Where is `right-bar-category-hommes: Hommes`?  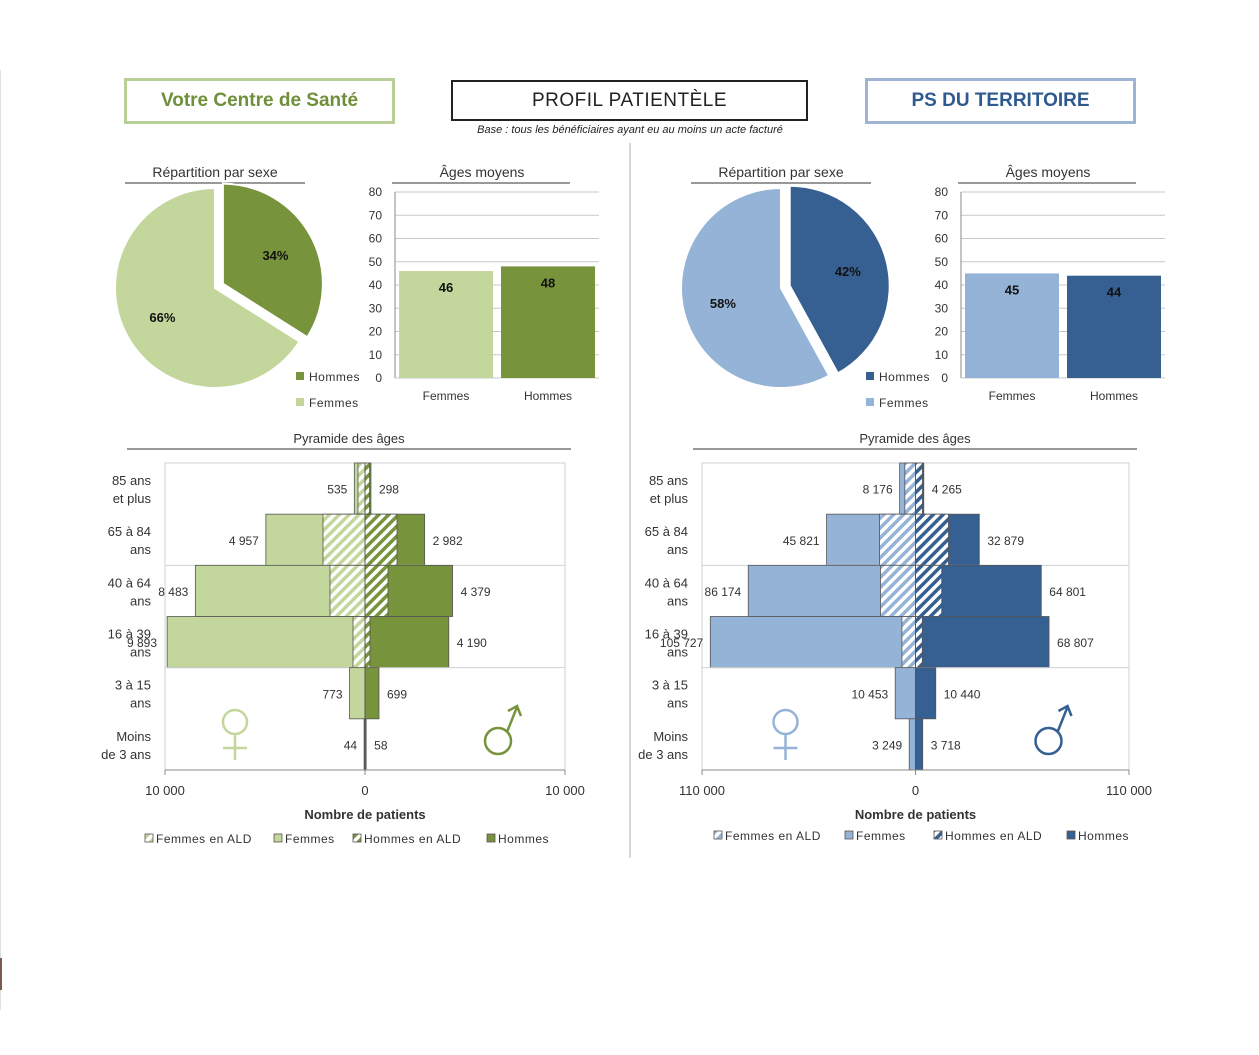
right-bar-category-hommes: Hommes is located at coordinates (1114, 396).